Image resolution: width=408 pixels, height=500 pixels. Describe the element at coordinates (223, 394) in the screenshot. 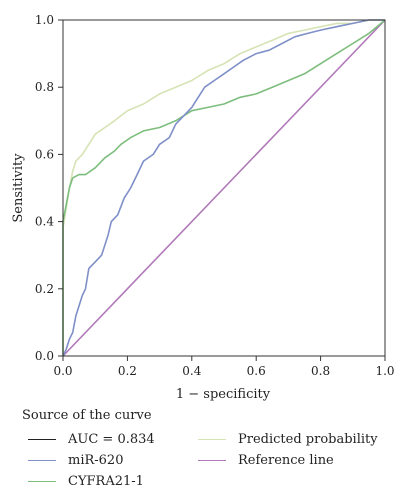

I see `x-axis-title: 1 − specificity` at that location.